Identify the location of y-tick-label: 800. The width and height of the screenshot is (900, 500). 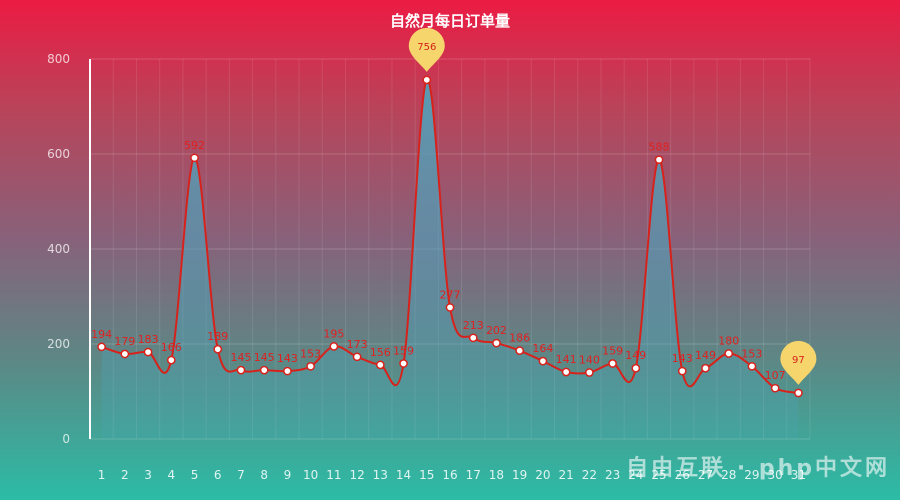
(58, 59).